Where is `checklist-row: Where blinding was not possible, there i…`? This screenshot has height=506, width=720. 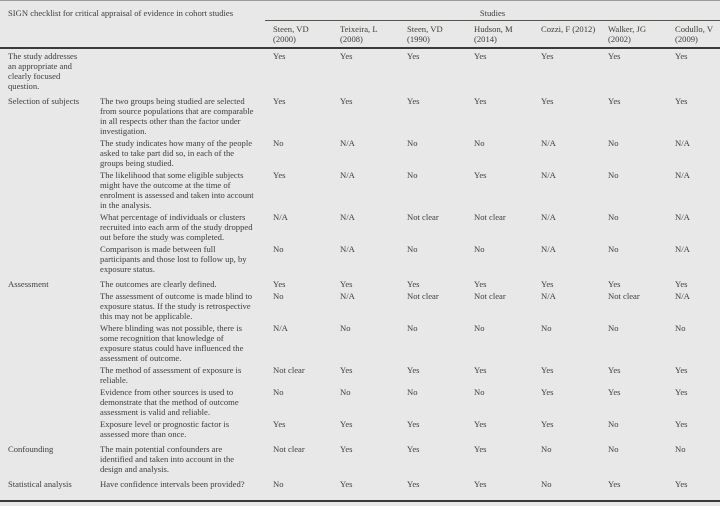 checklist-row: Where blinding was not possible, there i… is located at coordinates (410, 343).